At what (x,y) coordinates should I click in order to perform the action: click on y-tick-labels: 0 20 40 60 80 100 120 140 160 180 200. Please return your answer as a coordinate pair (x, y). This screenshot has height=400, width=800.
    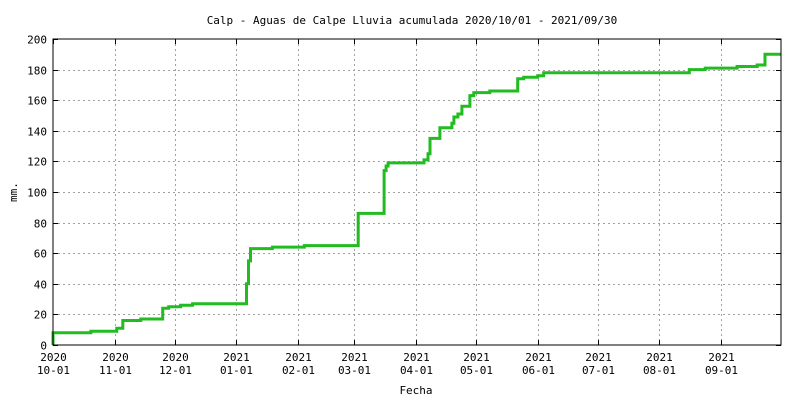
    Looking at the image, I should click on (37, 193).